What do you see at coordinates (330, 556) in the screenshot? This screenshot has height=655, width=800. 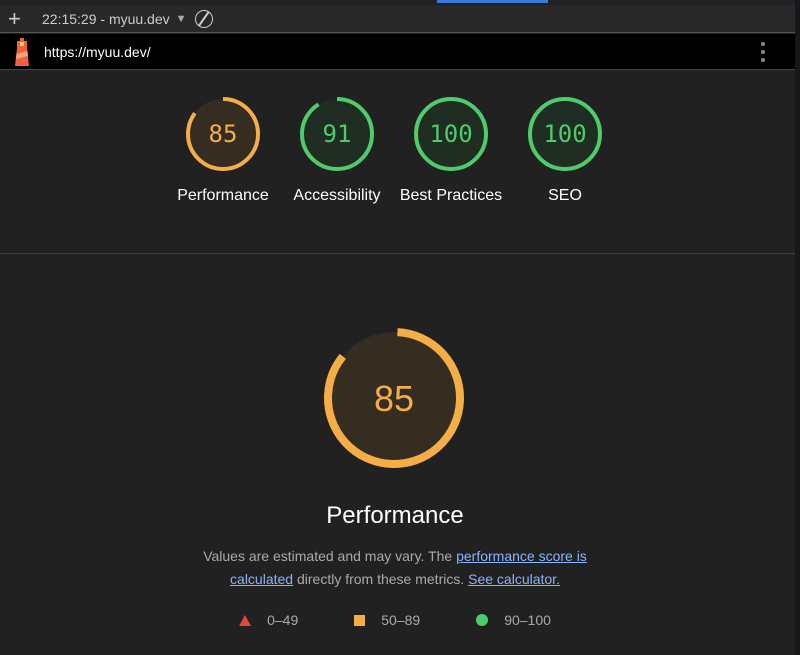 I see `desc-text: Values are estimated and may vary. The` at bounding box center [330, 556].